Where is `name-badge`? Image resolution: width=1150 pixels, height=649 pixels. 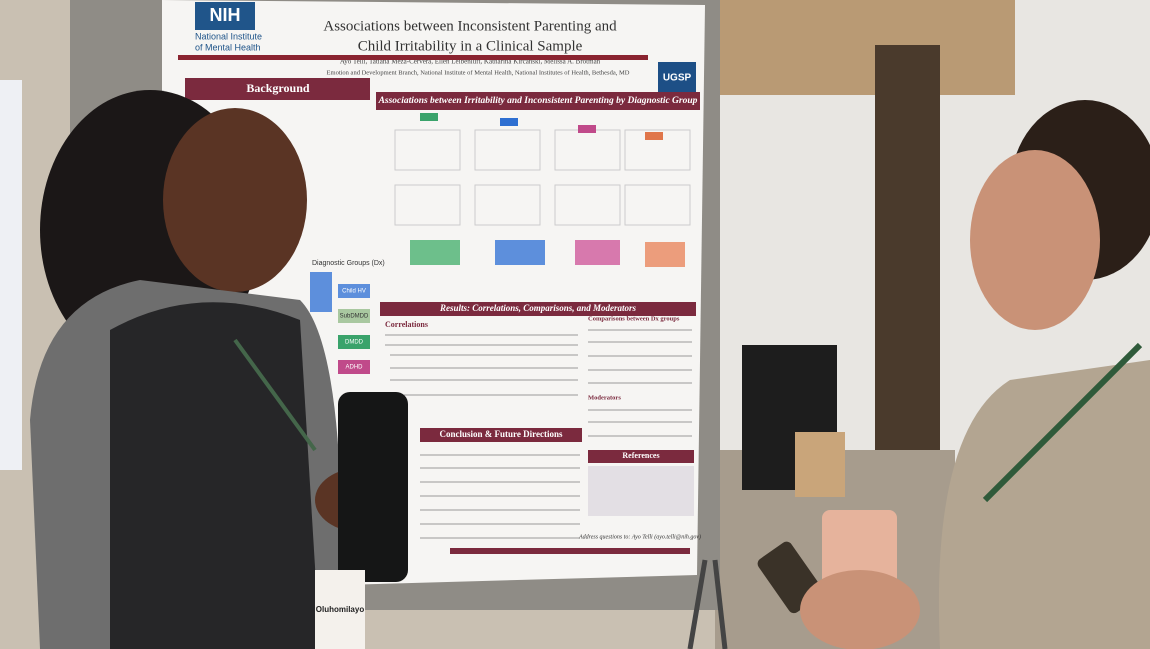
name-badge is located at coordinates (340, 609).